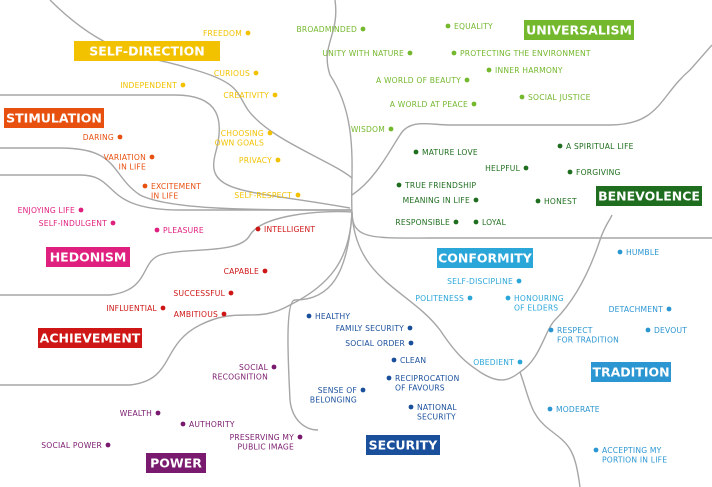 Image resolution: width=712 pixels, height=487 pixels. What do you see at coordinates (337, 390) in the screenshot?
I see `value-label: SENSE OF` at bounding box center [337, 390].